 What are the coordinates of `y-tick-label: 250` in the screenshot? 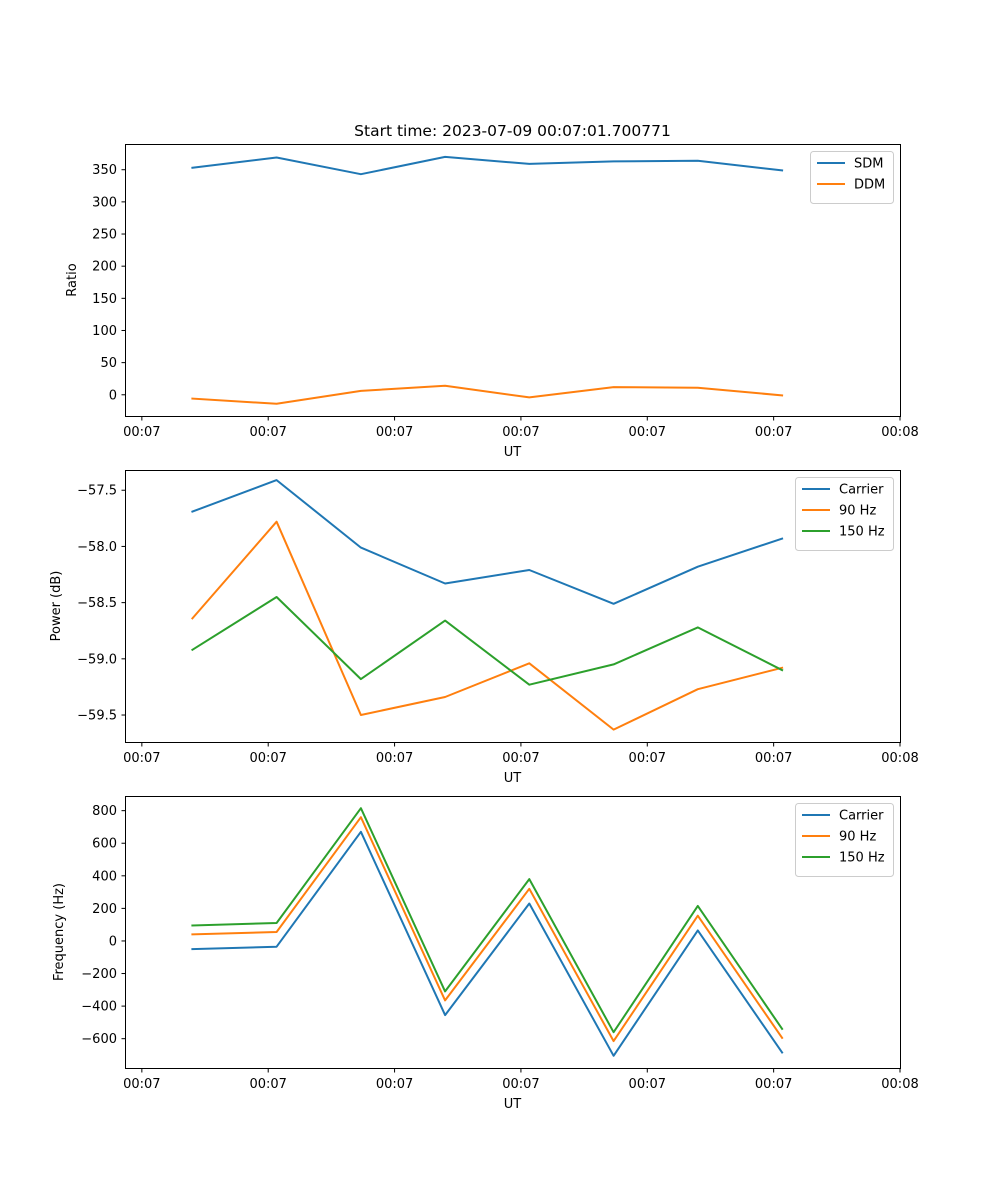 It's located at (104, 235).